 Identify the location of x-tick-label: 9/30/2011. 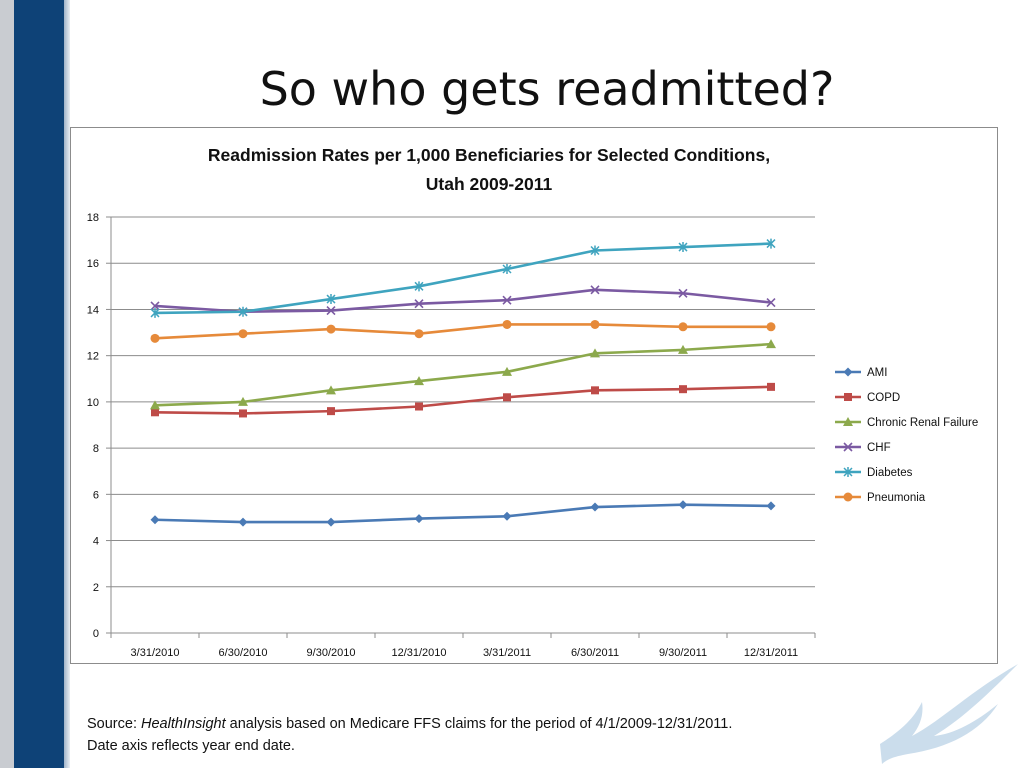
(683, 653).